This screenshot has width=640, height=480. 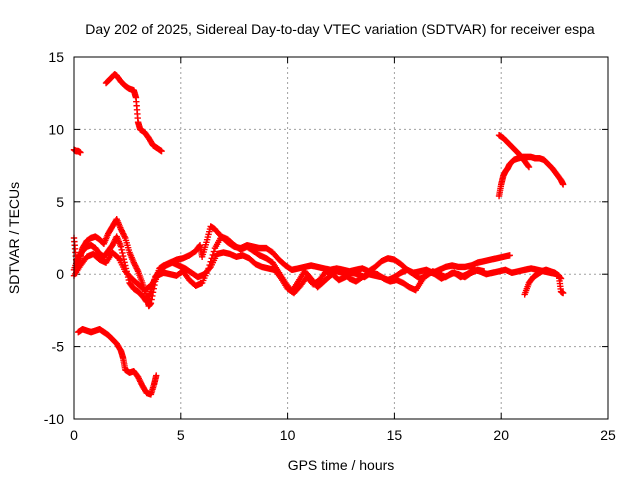 What do you see at coordinates (288, 435) in the screenshot?
I see `x-tick-label: 10` at bounding box center [288, 435].